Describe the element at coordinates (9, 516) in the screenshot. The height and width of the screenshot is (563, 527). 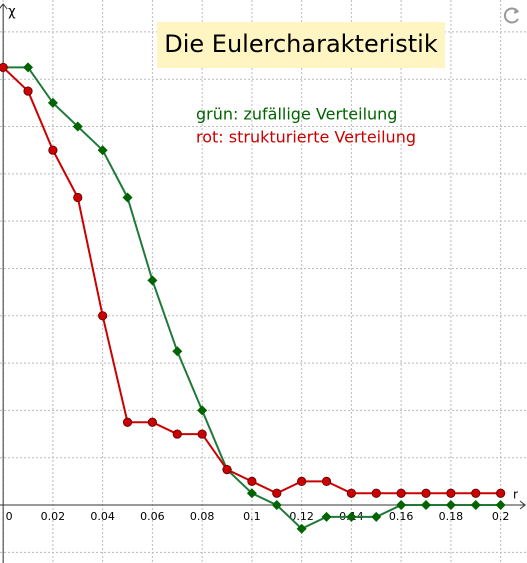
I see `x-tick-label: 0` at that location.